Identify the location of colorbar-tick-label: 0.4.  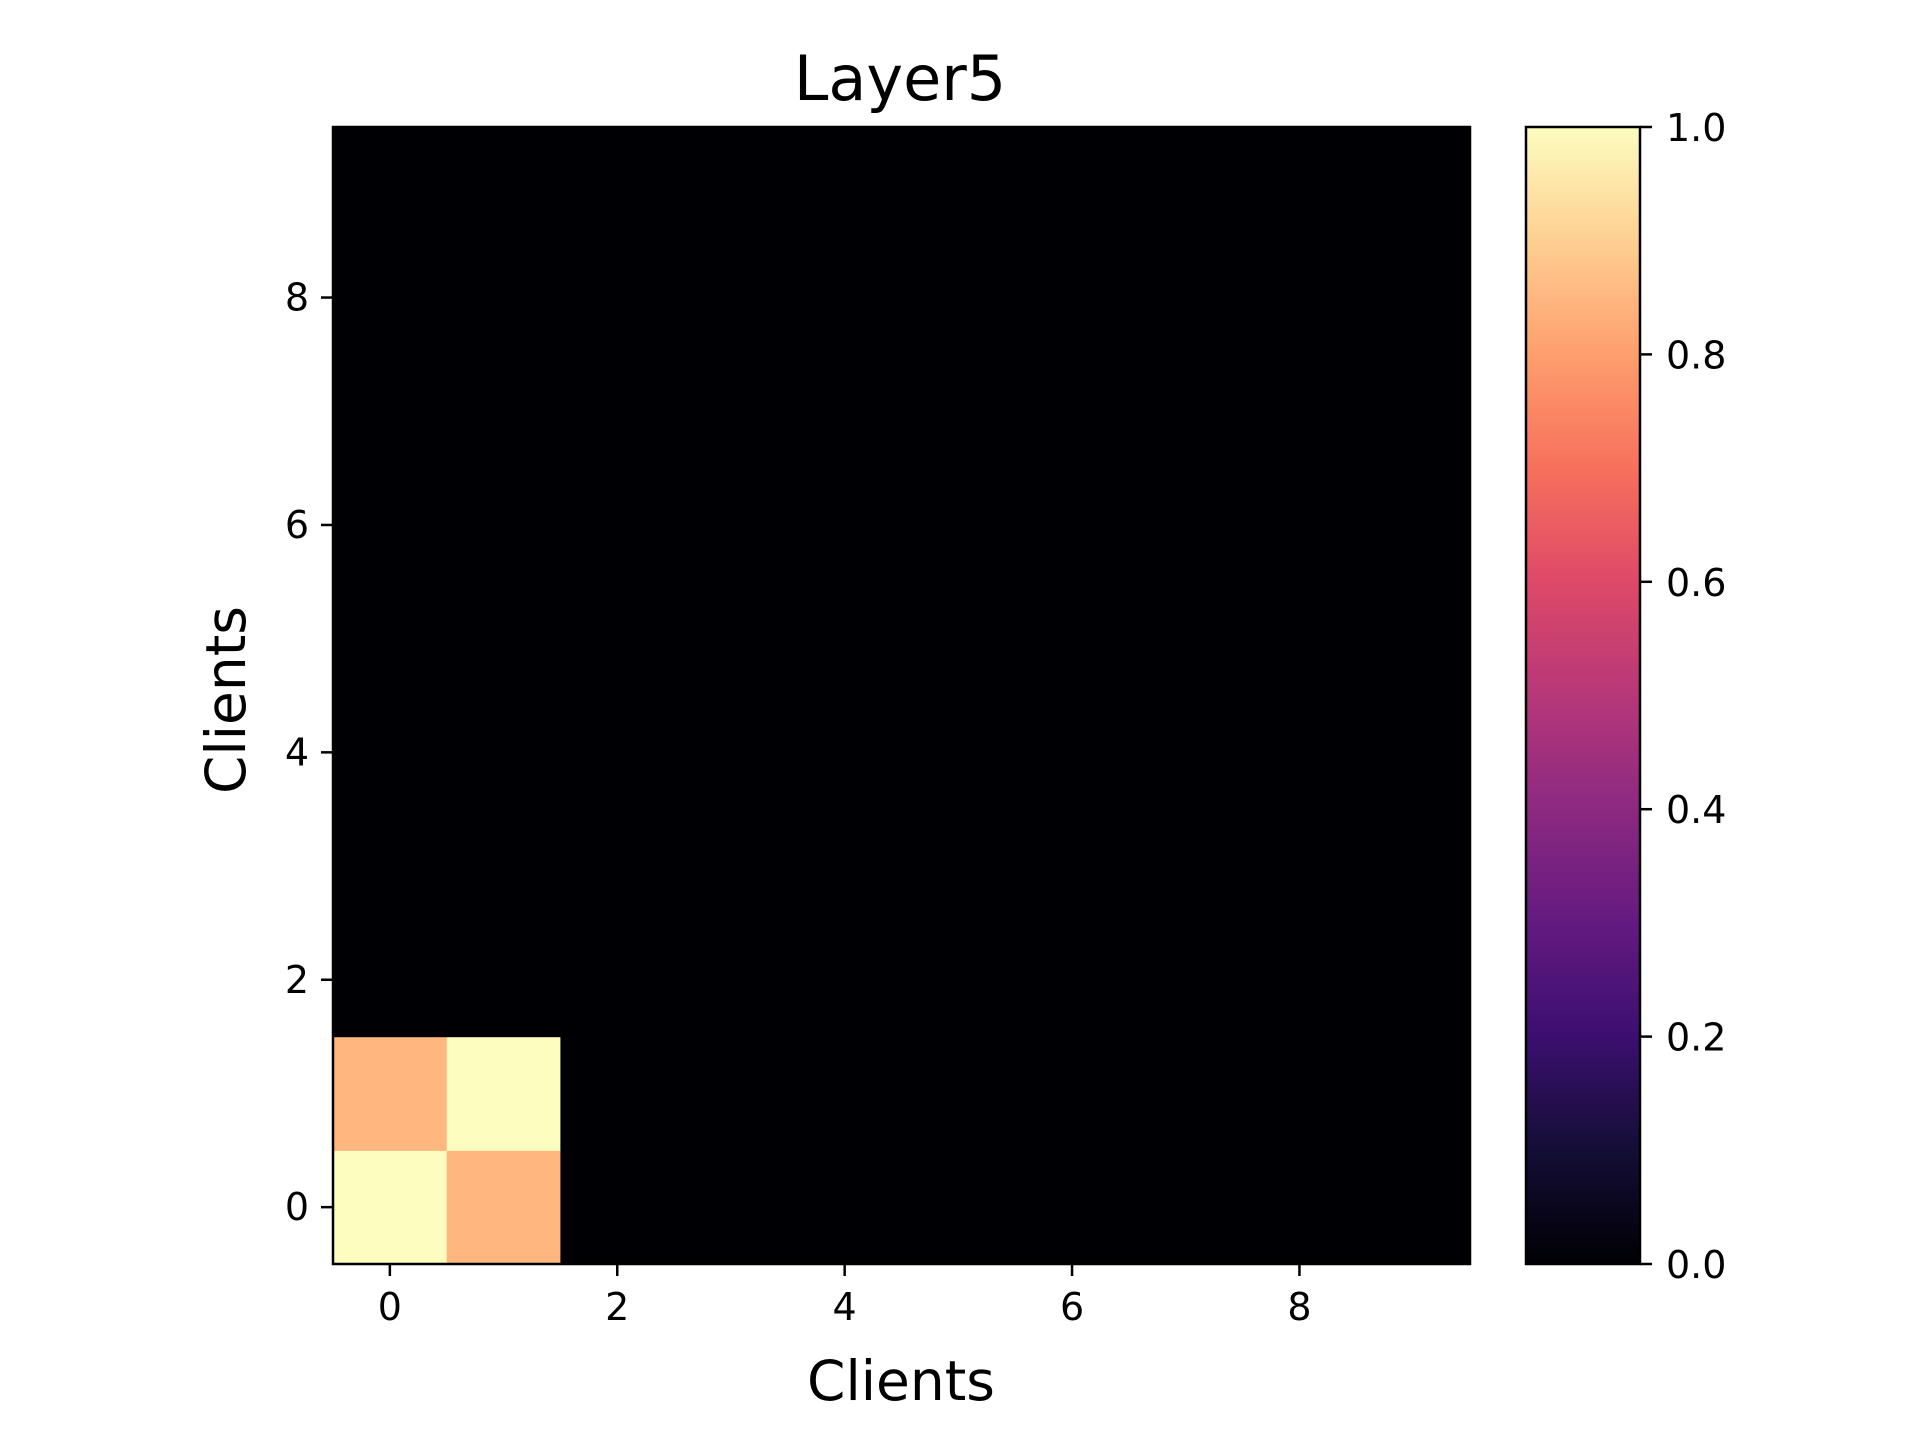
(1696, 810).